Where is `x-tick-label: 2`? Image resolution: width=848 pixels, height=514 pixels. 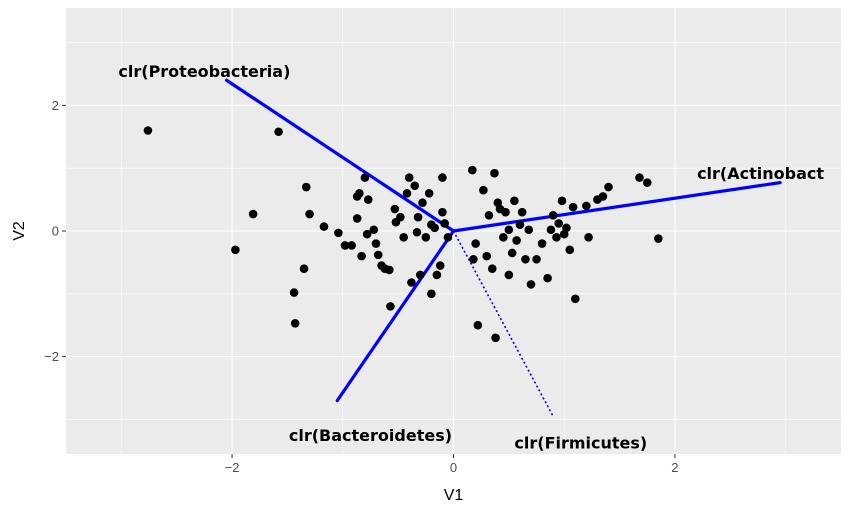
x-tick-label: 2 is located at coordinates (674, 467).